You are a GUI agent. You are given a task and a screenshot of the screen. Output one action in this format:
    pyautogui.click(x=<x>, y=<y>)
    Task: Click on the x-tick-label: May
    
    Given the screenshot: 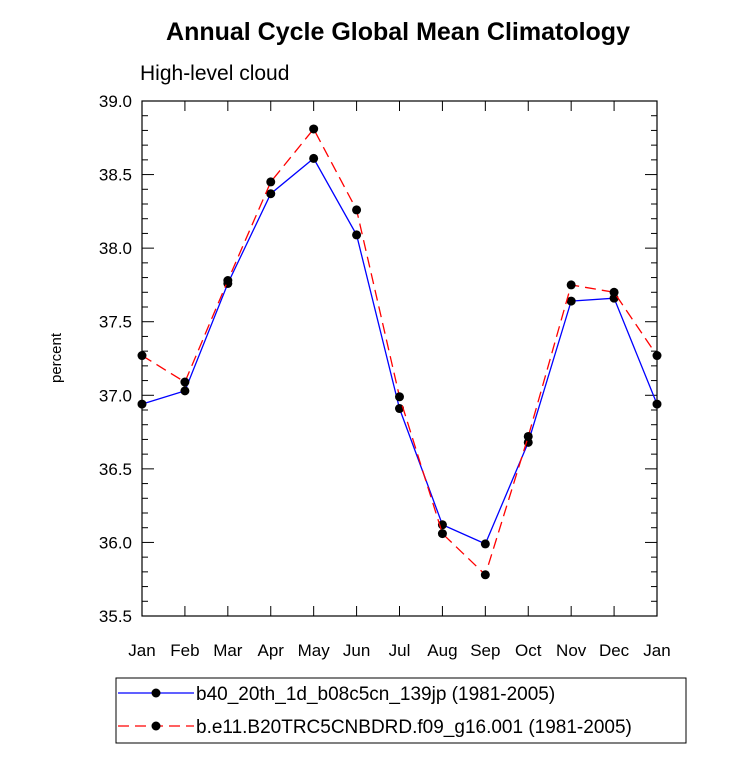 What is the action you would take?
    pyautogui.click(x=314, y=650)
    